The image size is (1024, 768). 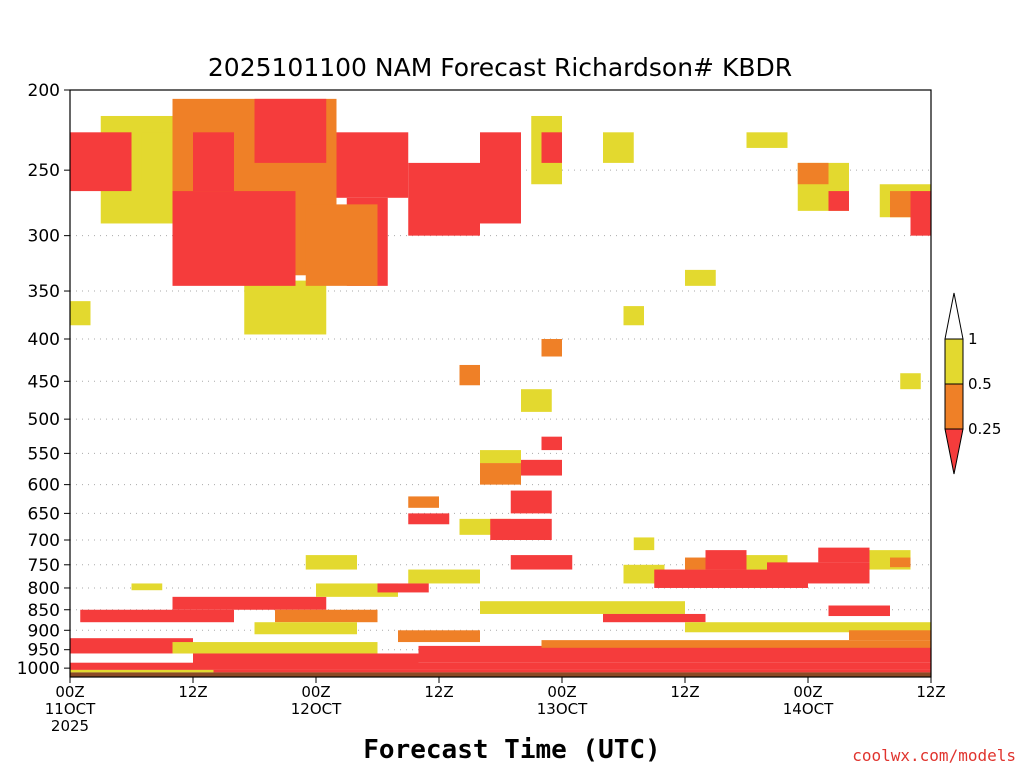 I want to click on surface-band, so click(x=500, y=674).